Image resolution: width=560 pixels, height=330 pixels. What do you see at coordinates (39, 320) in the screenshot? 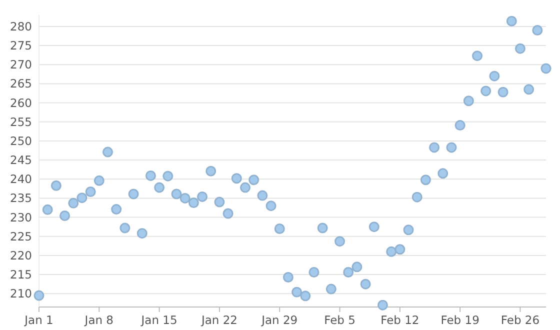
I see `x-tick-label: Jan 1` at bounding box center [39, 320].